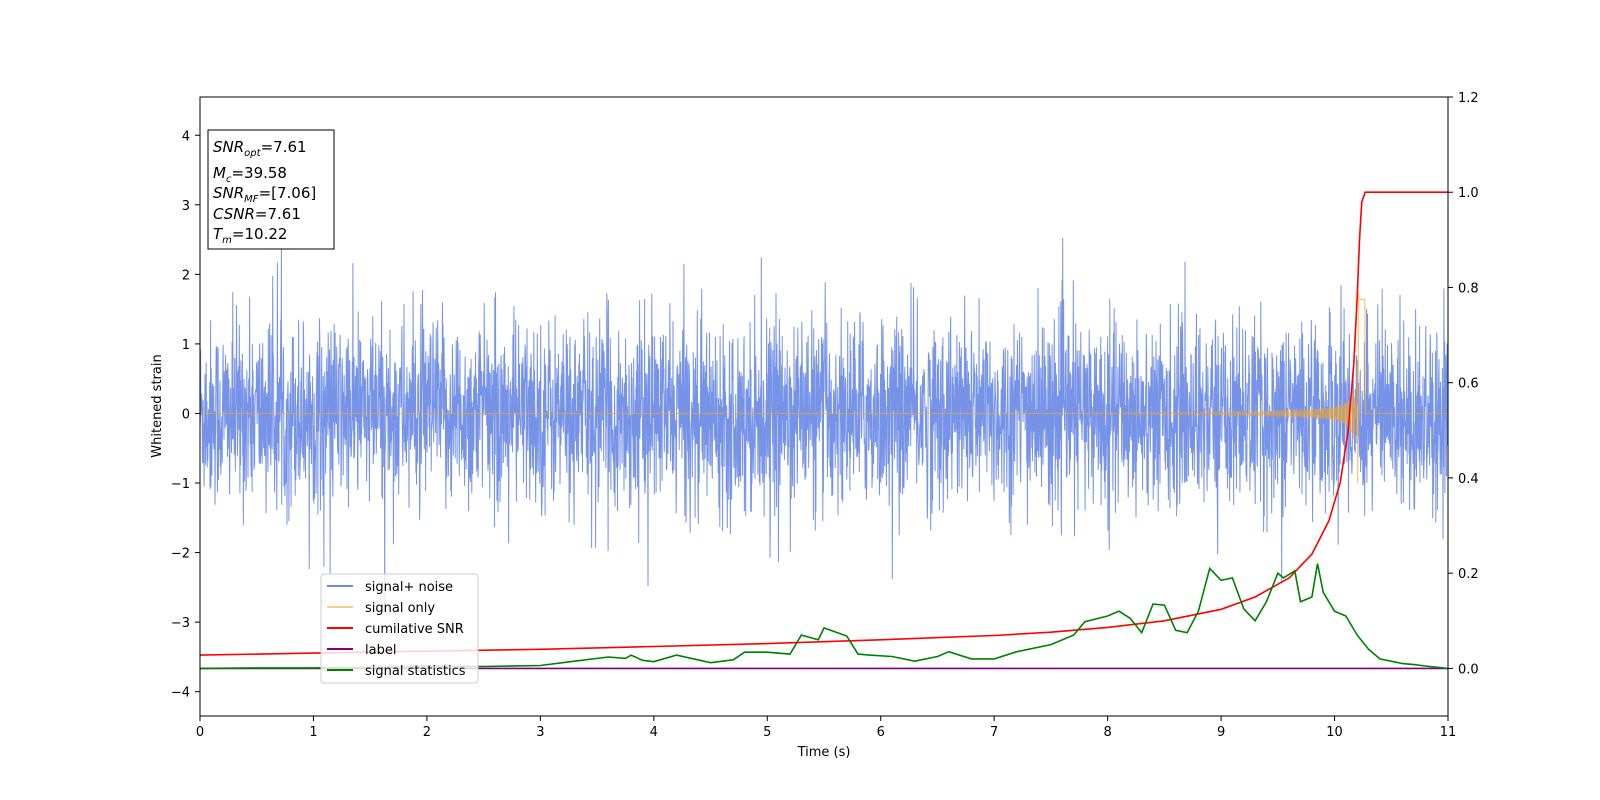 The image size is (1600, 800). What do you see at coordinates (400, 608) in the screenshot?
I see `legend-label-signal-only: signal only` at bounding box center [400, 608].